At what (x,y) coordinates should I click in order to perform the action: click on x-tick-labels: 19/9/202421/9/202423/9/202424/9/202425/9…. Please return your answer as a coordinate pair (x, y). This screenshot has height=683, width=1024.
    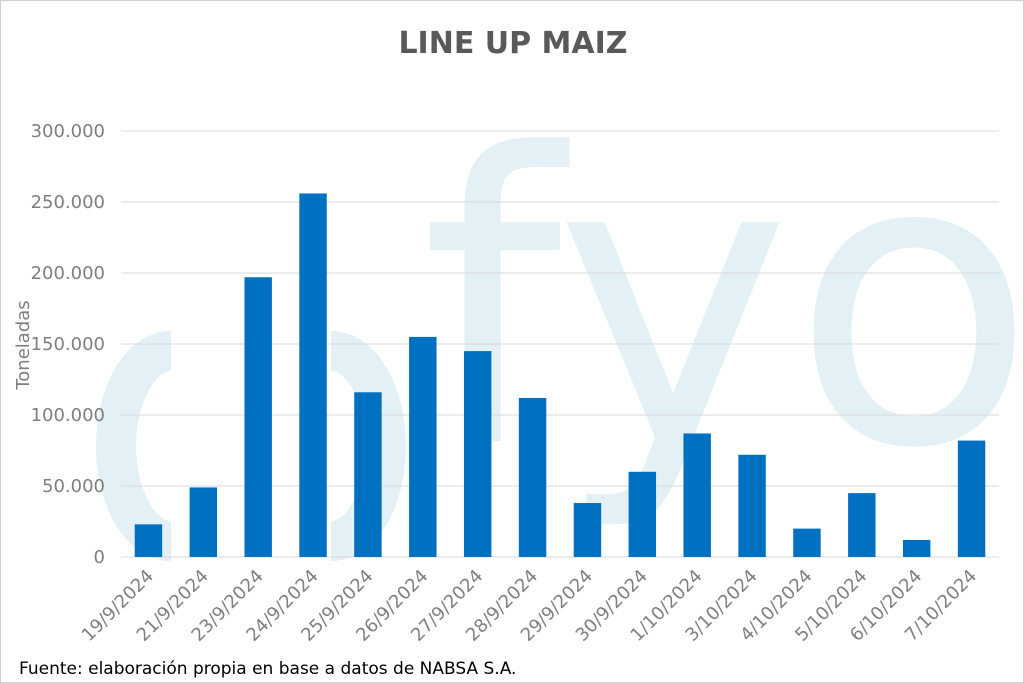
    Looking at the image, I should click on (529, 606).